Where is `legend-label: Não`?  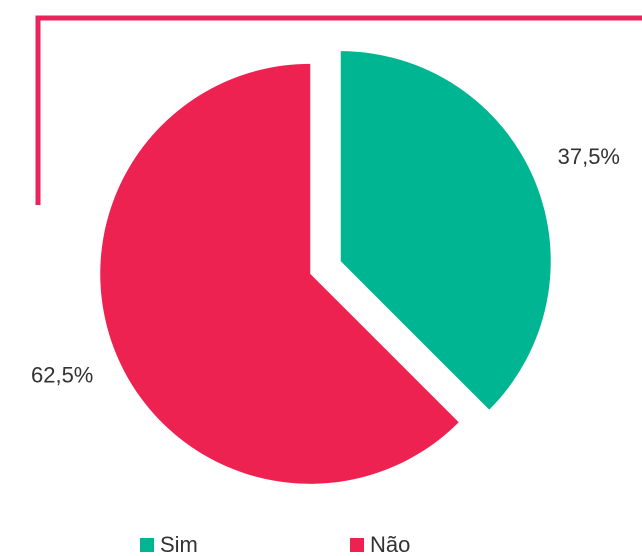
legend-label: Não is located at coordinates (390, 544).